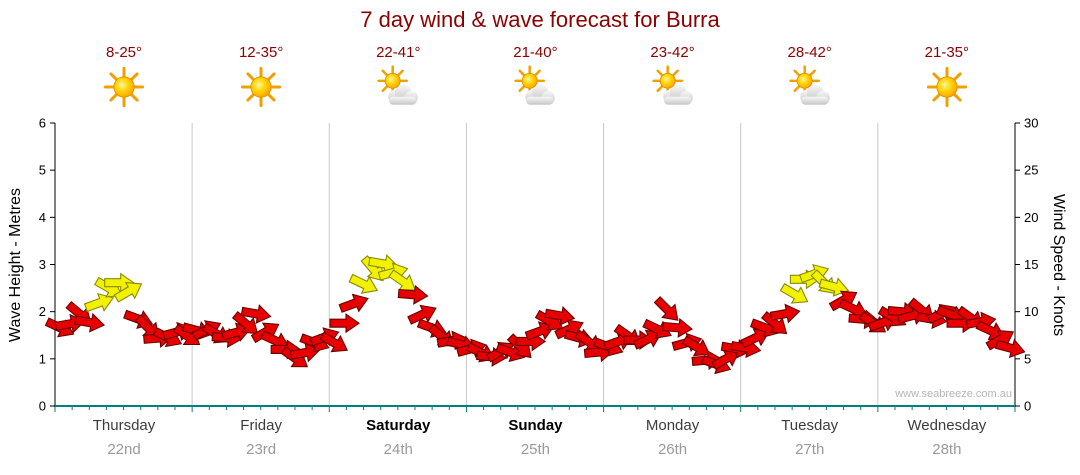  I want to click on day-name-label: Friday, so click(261, 425).